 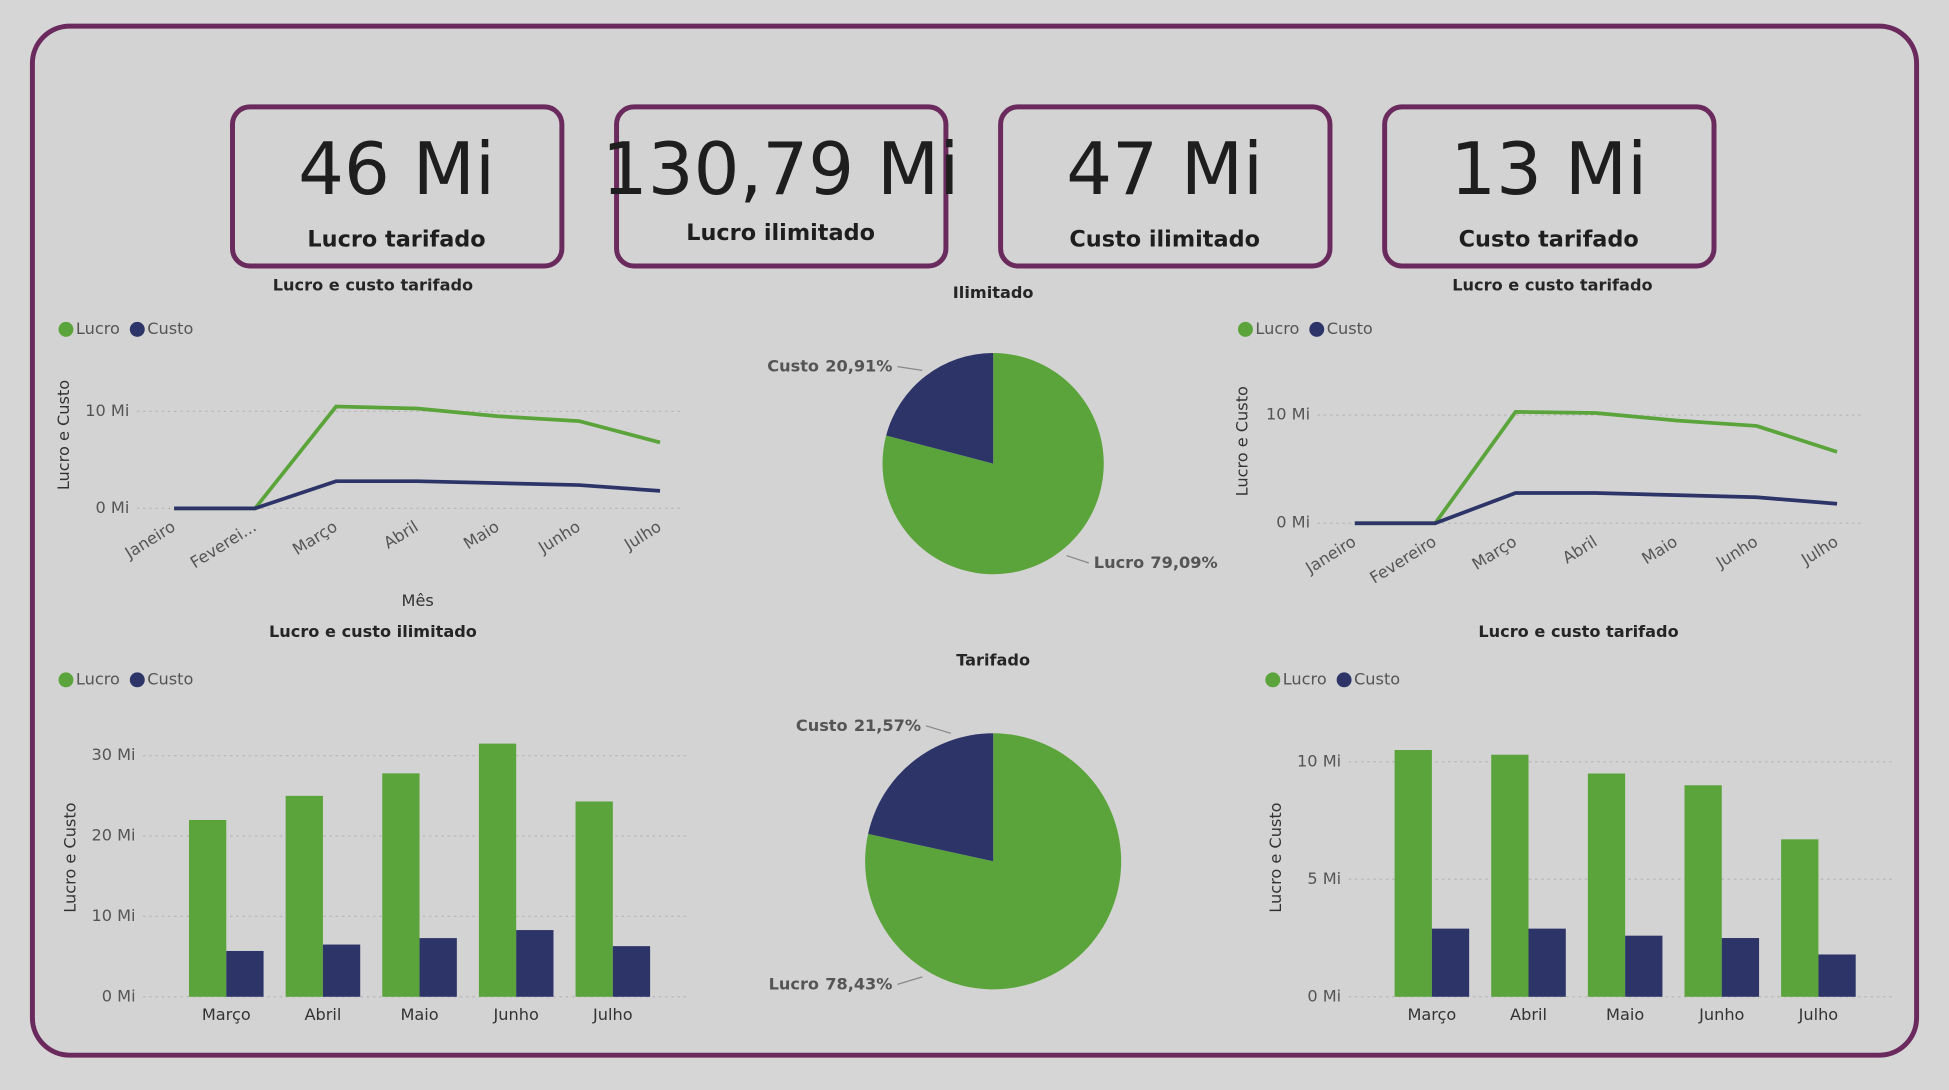 I want to click on kpi-value: 13 Mi, so click(x=1548, y=169).